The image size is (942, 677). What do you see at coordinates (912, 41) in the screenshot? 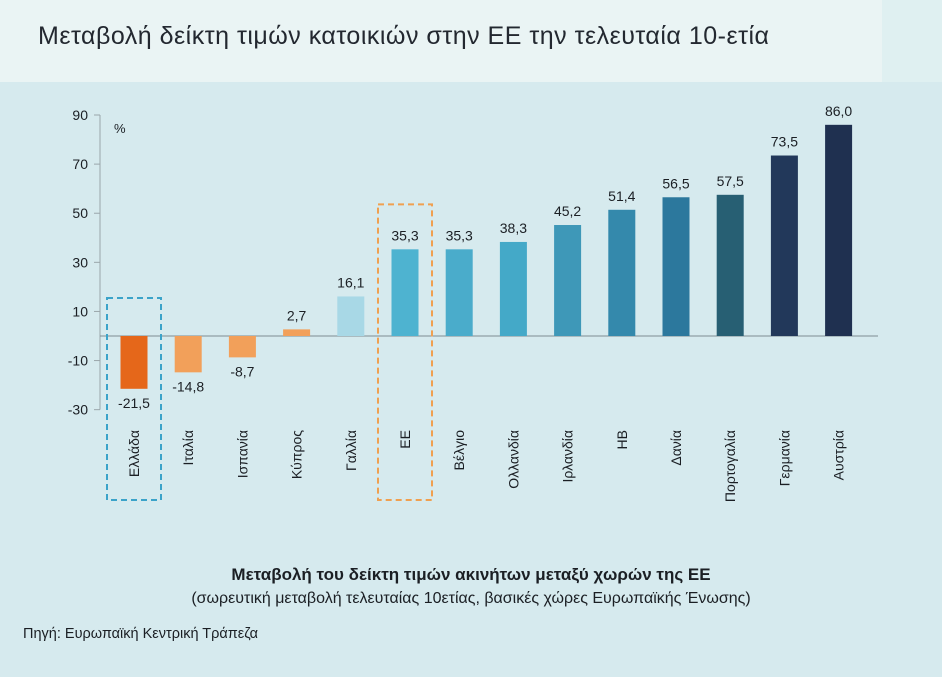
I see `header-decoration` at bounding box center [912, 41].